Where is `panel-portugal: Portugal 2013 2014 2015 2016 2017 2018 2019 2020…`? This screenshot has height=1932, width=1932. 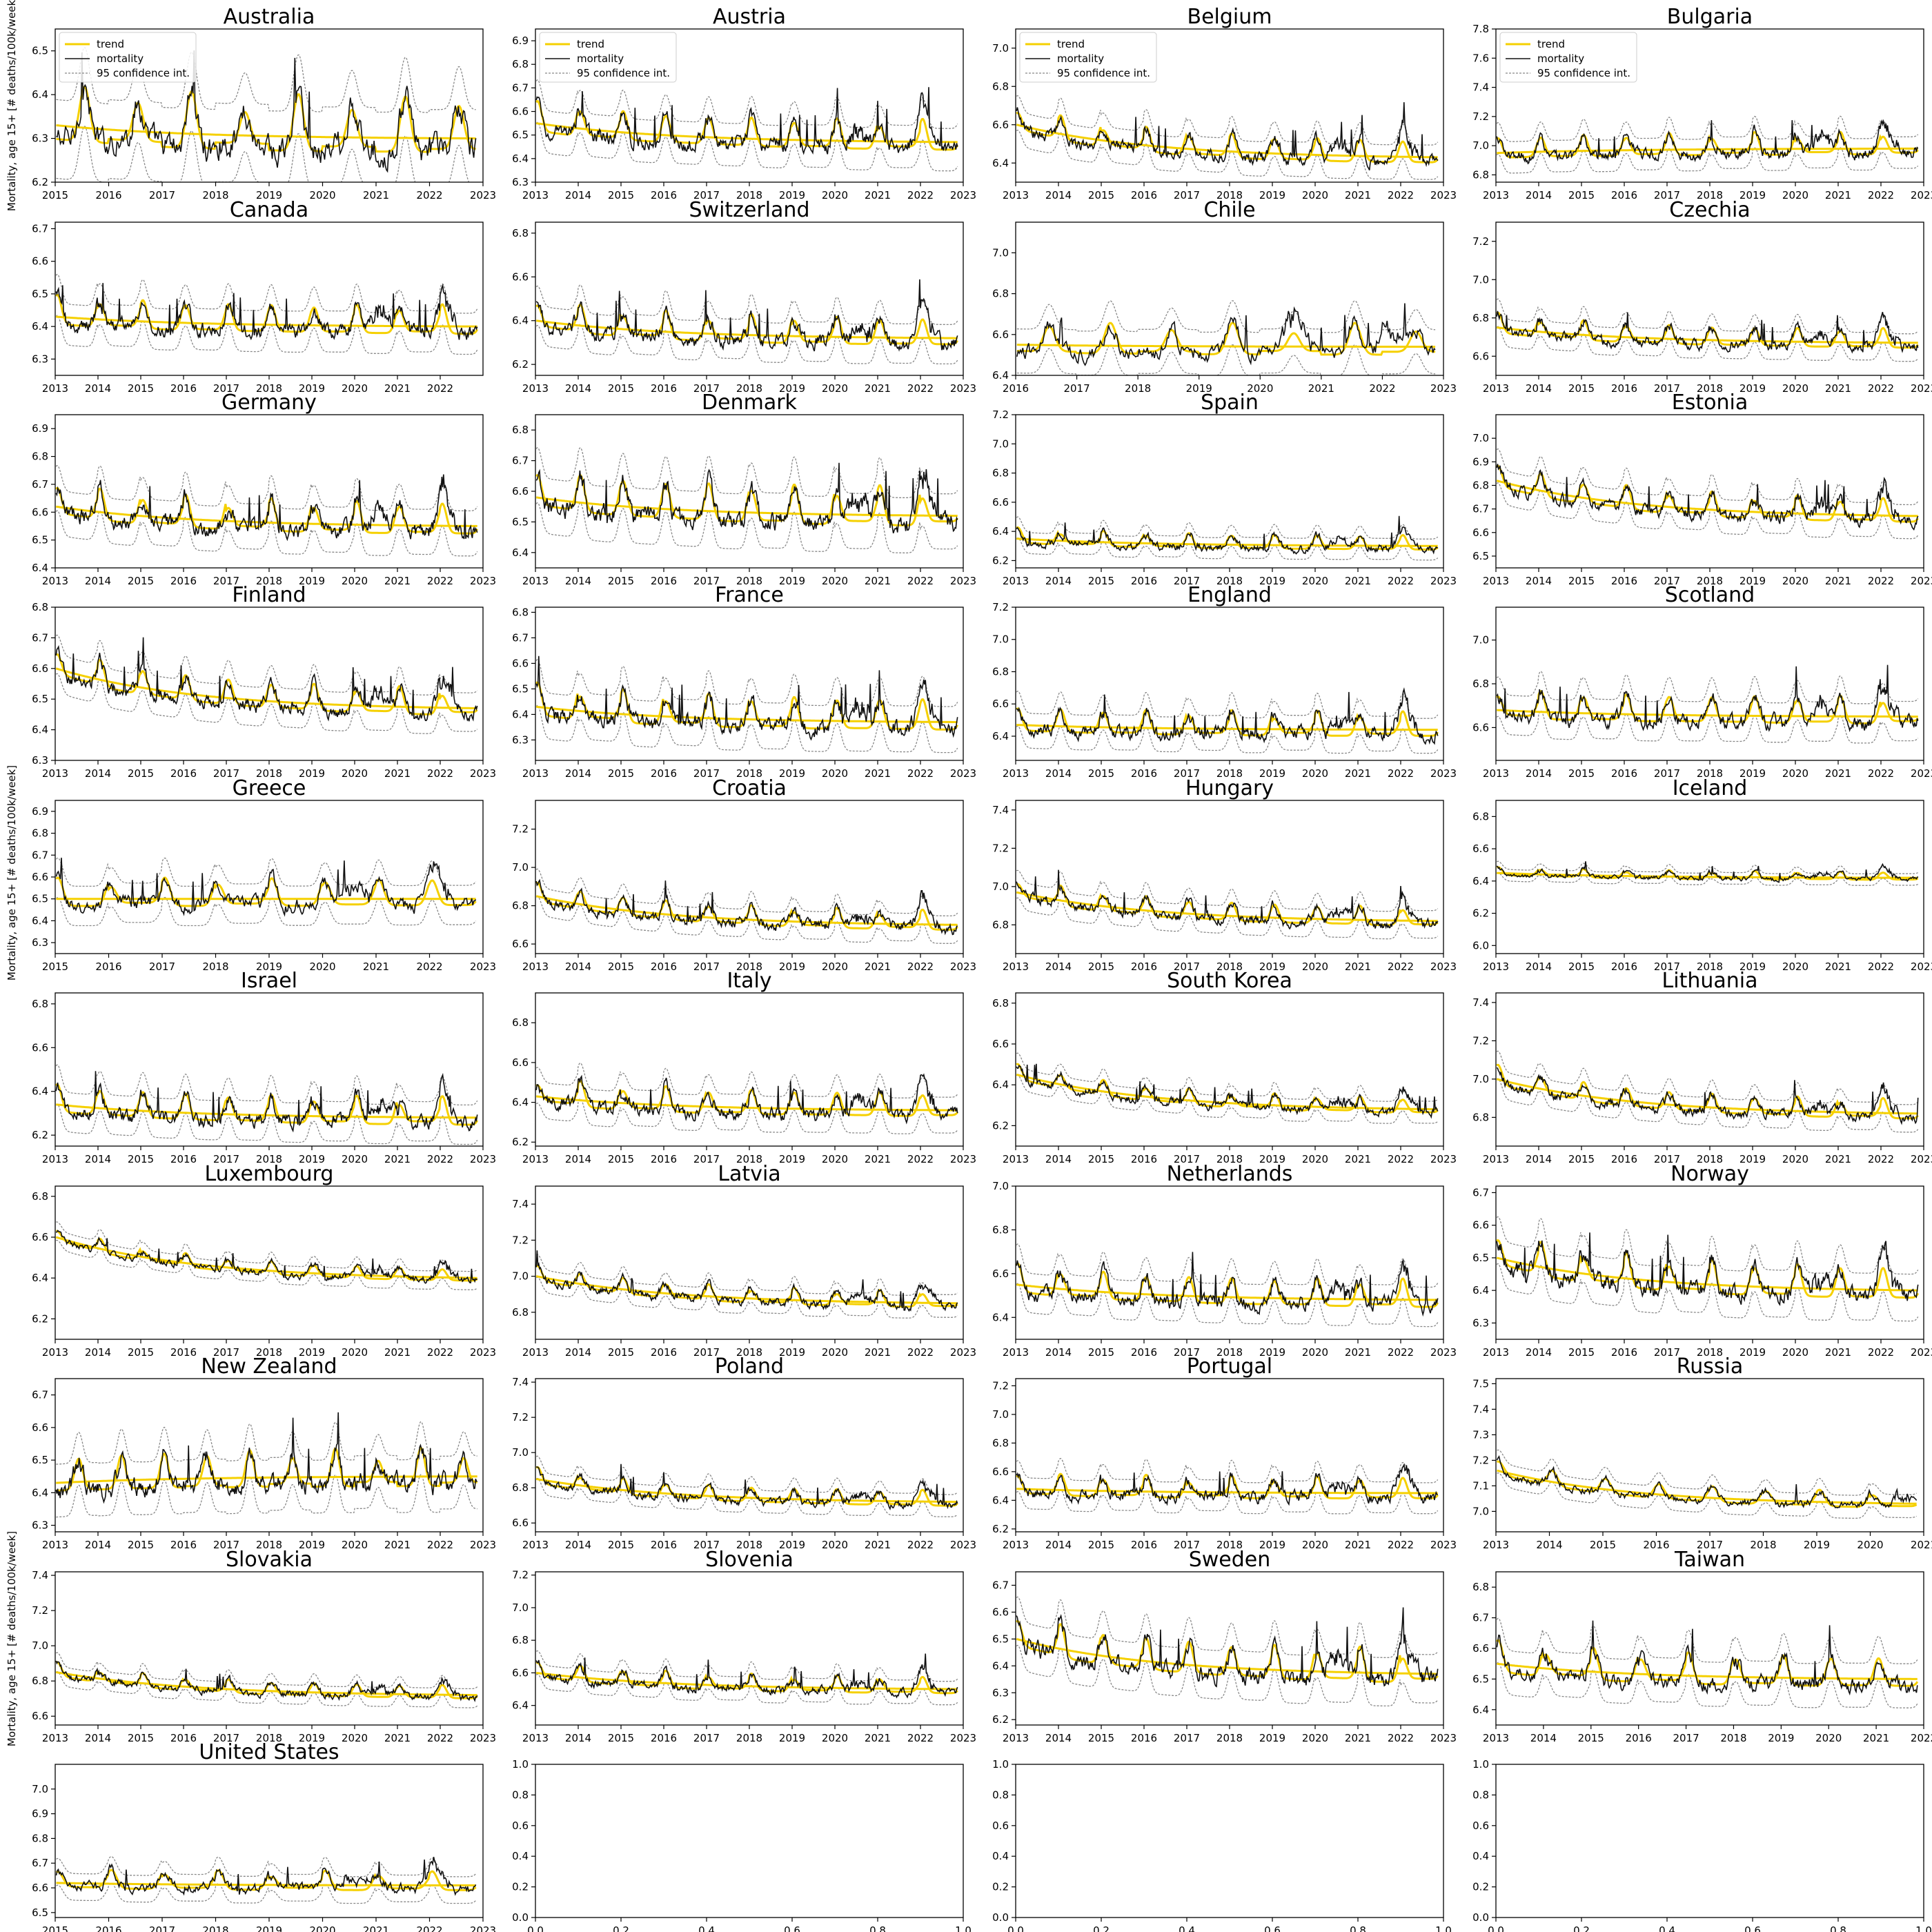 panel-portugal: Portugal 2013 2014 2015 2016 2017 2018 2019 2020… is located at coordinates (1224, 1452).